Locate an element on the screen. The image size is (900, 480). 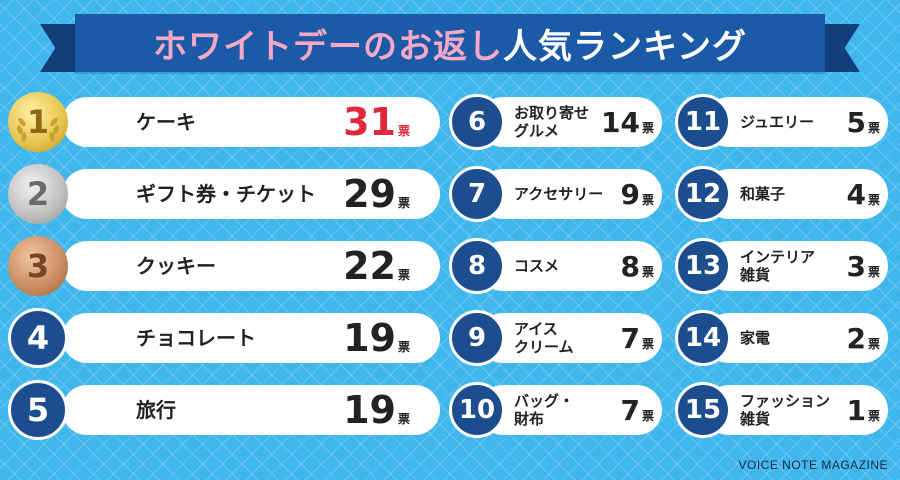
page-title: ホワイトデーのお返し人気ランキング is located at coordinates (450, 43).